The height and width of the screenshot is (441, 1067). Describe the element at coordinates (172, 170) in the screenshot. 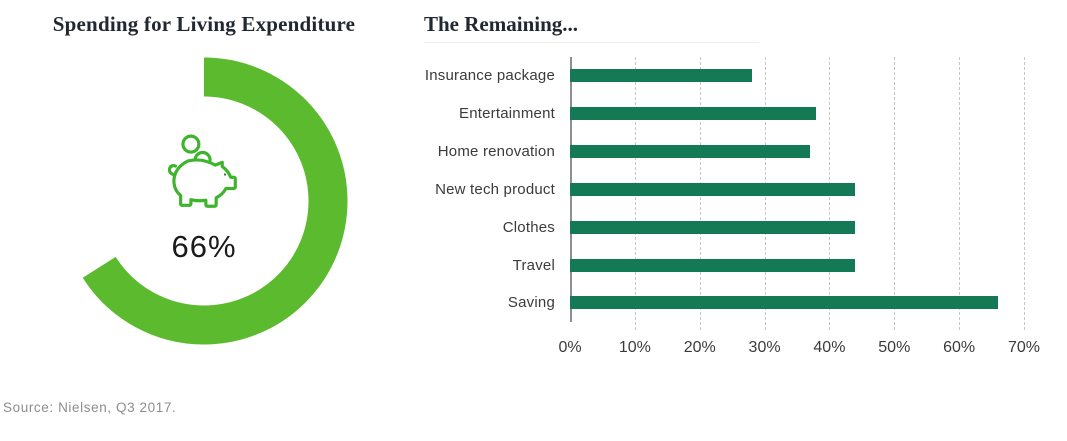

I see `pig-tail` at that location.